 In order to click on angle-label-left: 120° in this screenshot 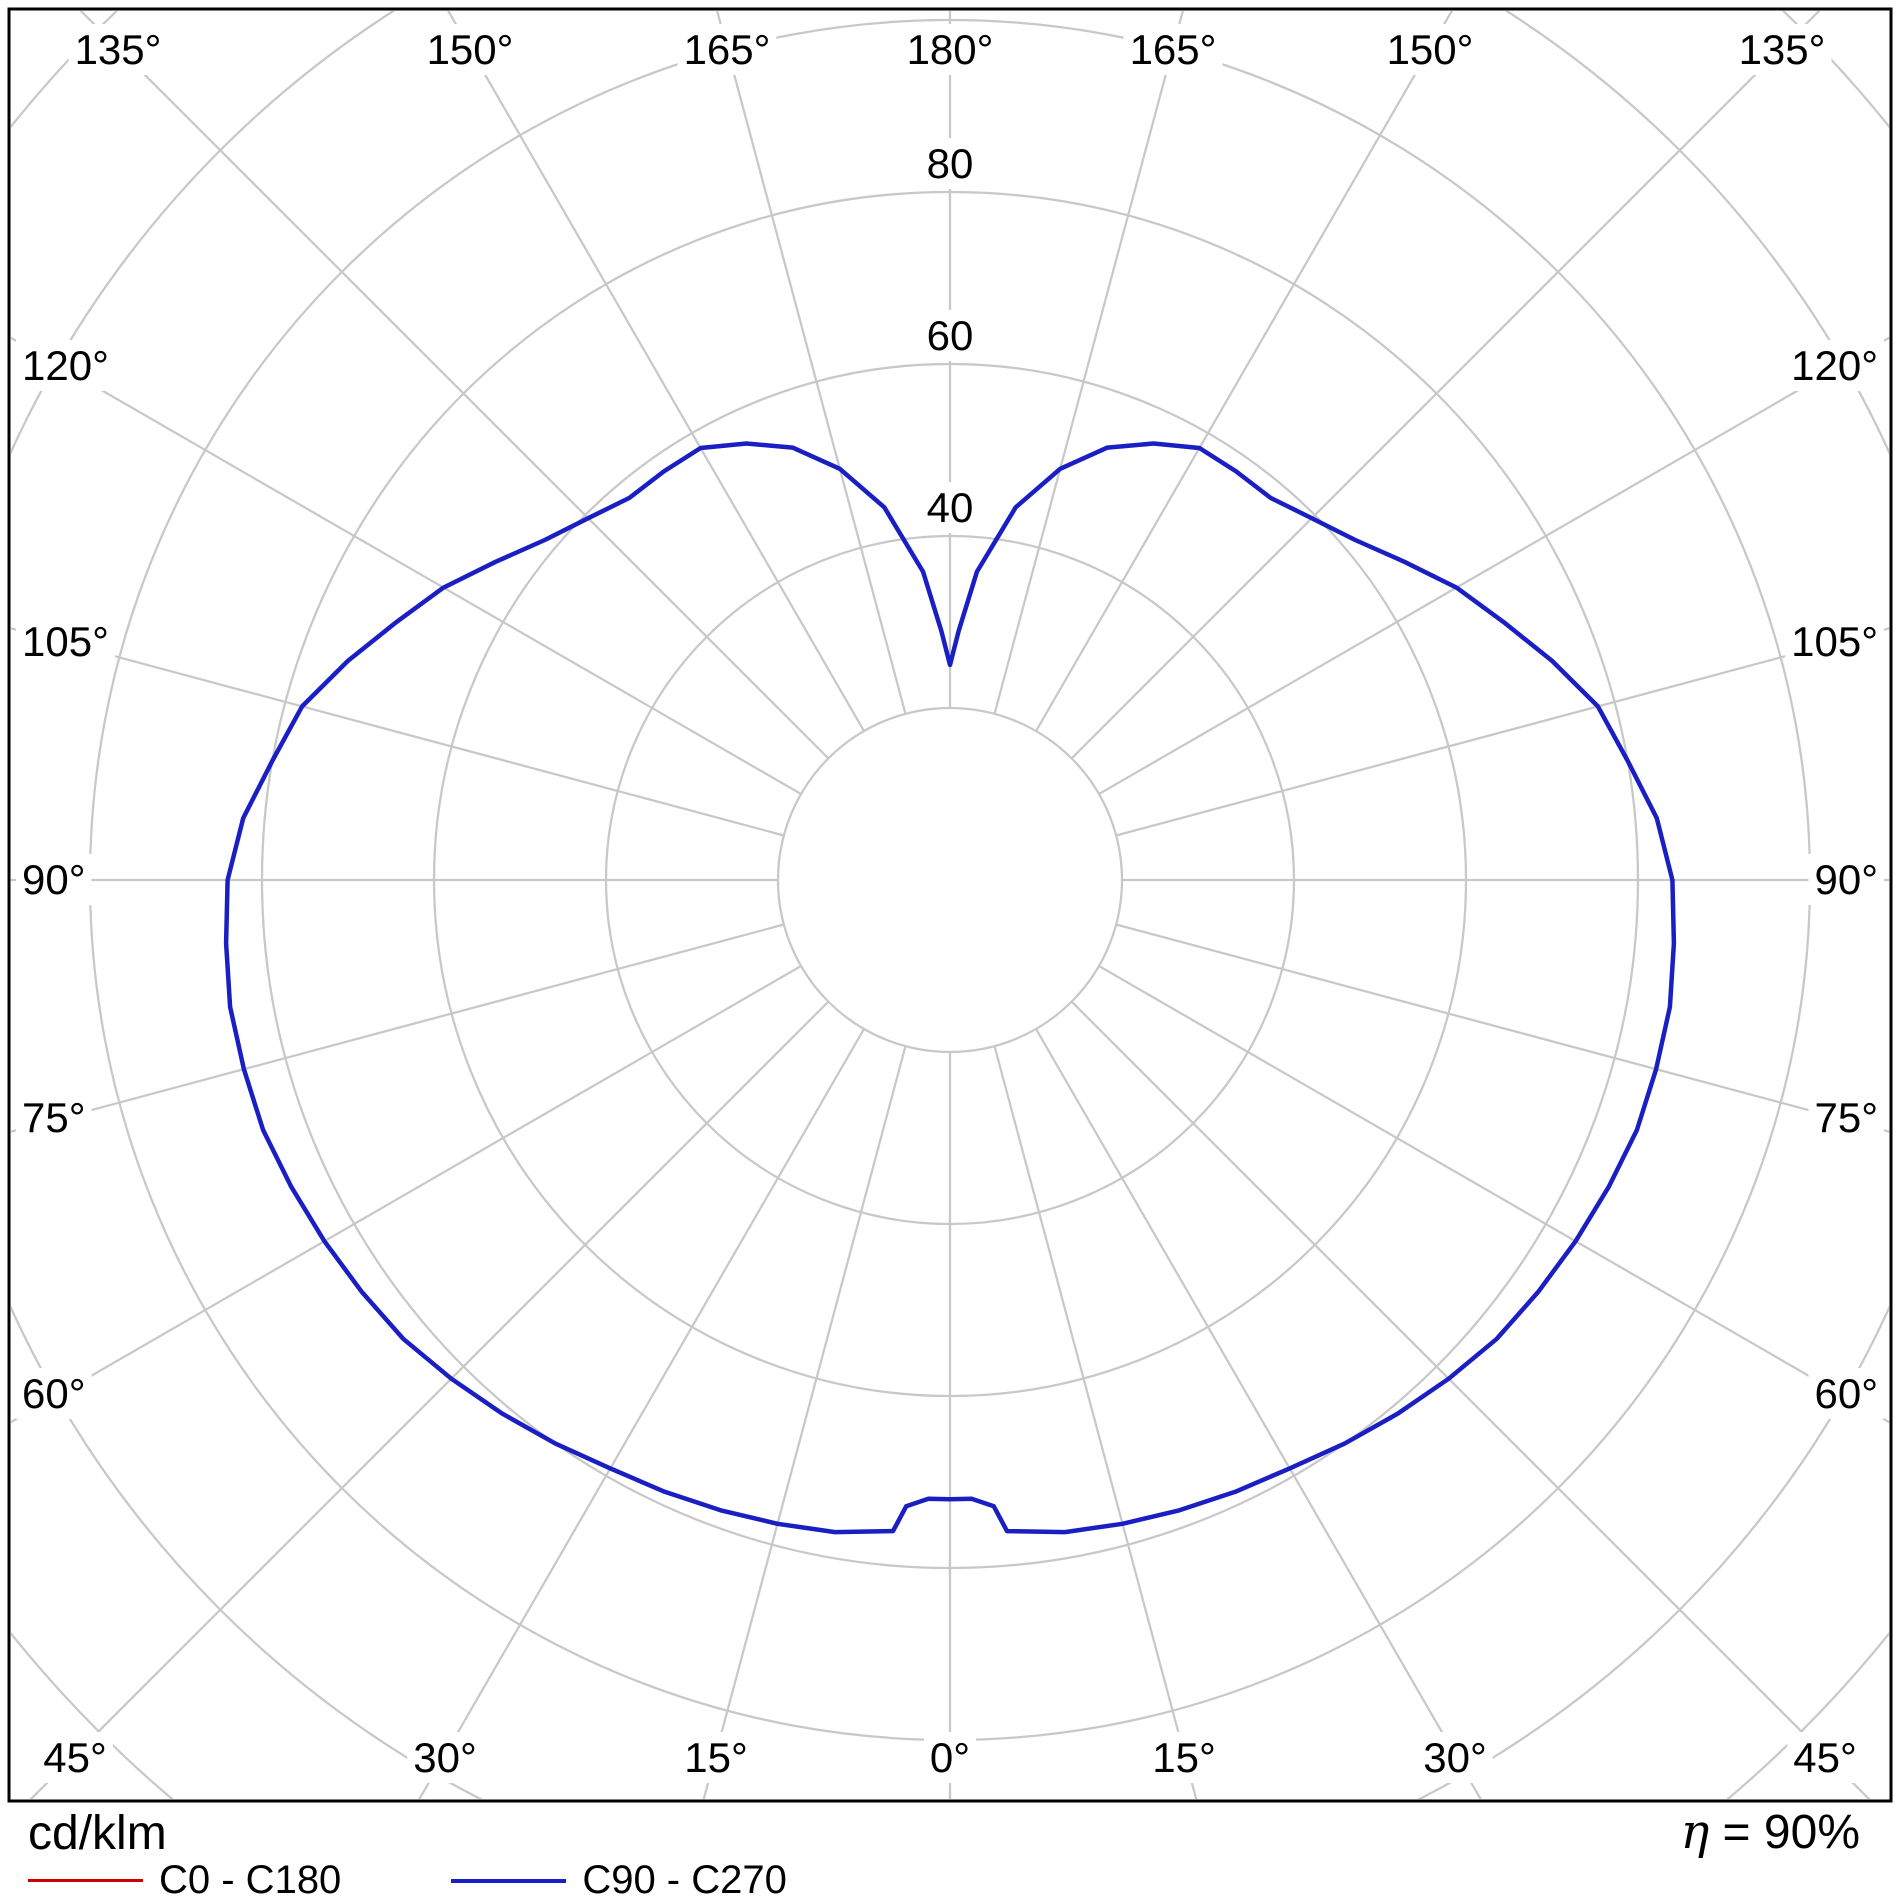, I will do `click(65, 365)`.